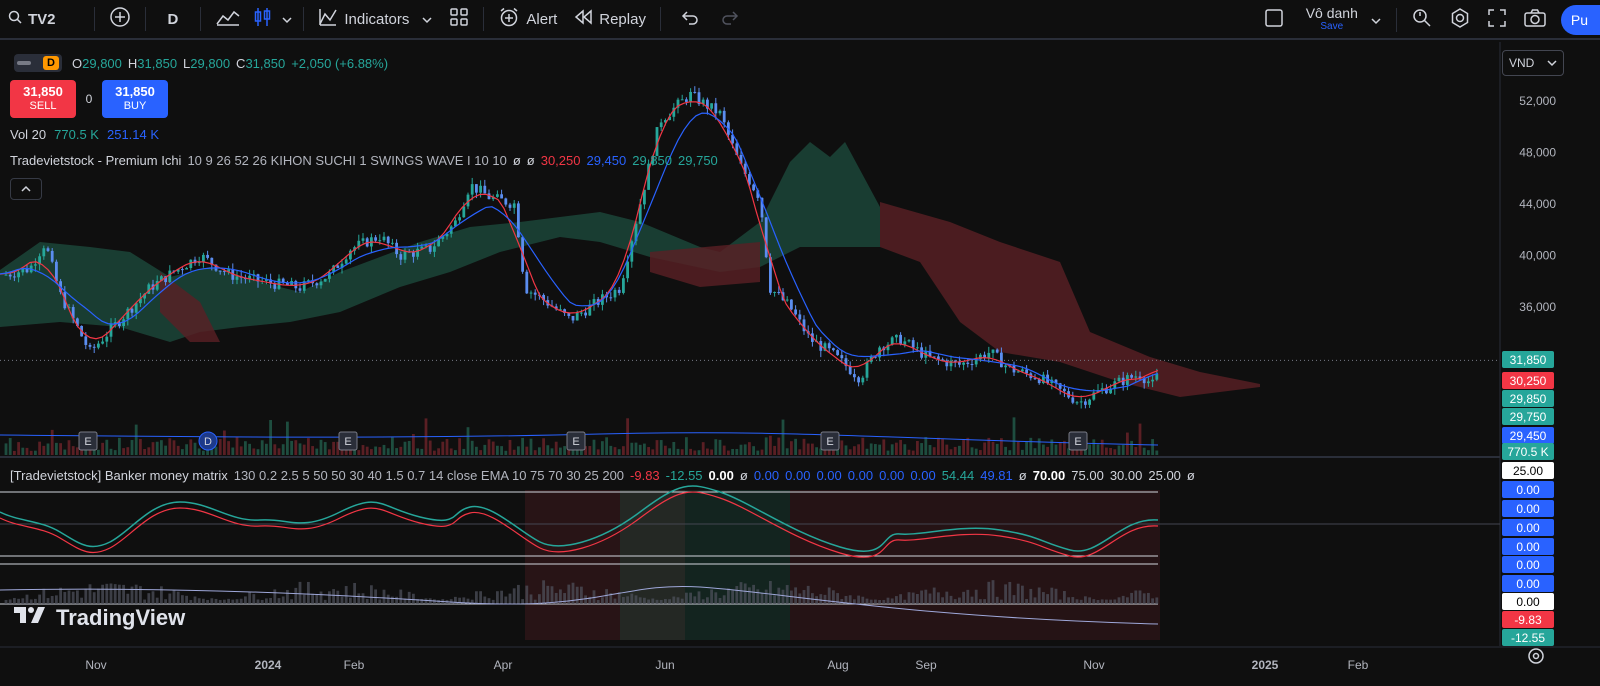  What do you see at coordinates (1497, 20) in the screenshot?
I see `fullscreen-button` at bounding box center [1497, 20].